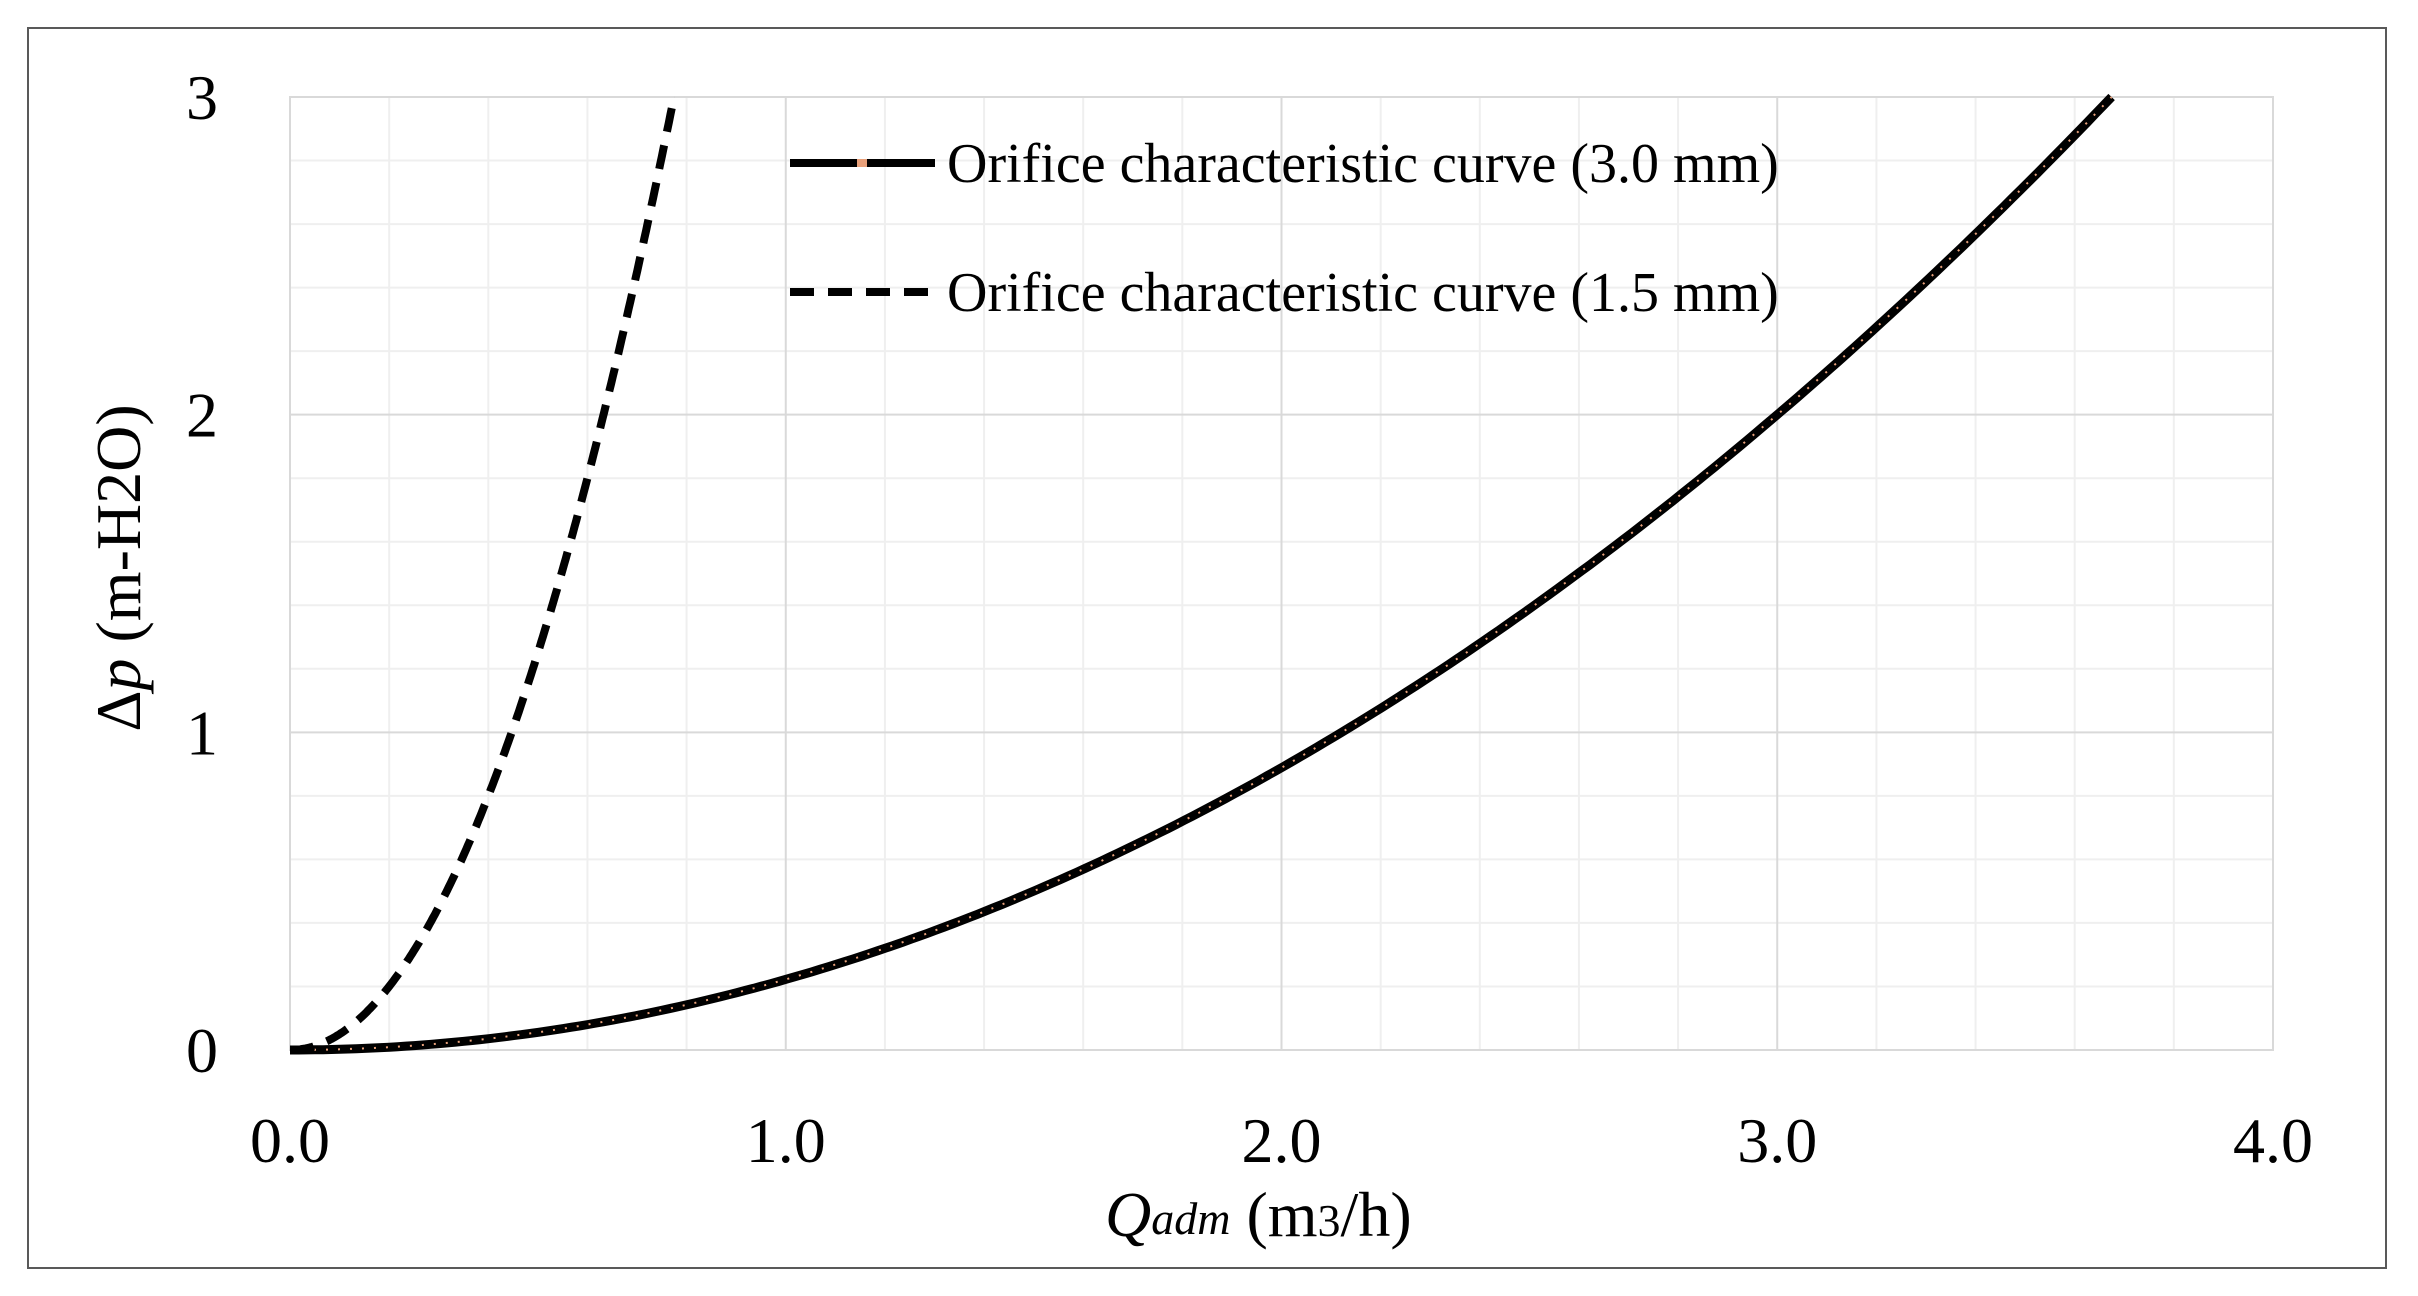 The height and width of the screenshot is (1296, 2418). I want to click on y-tick-label: 2, so click(202, 415).